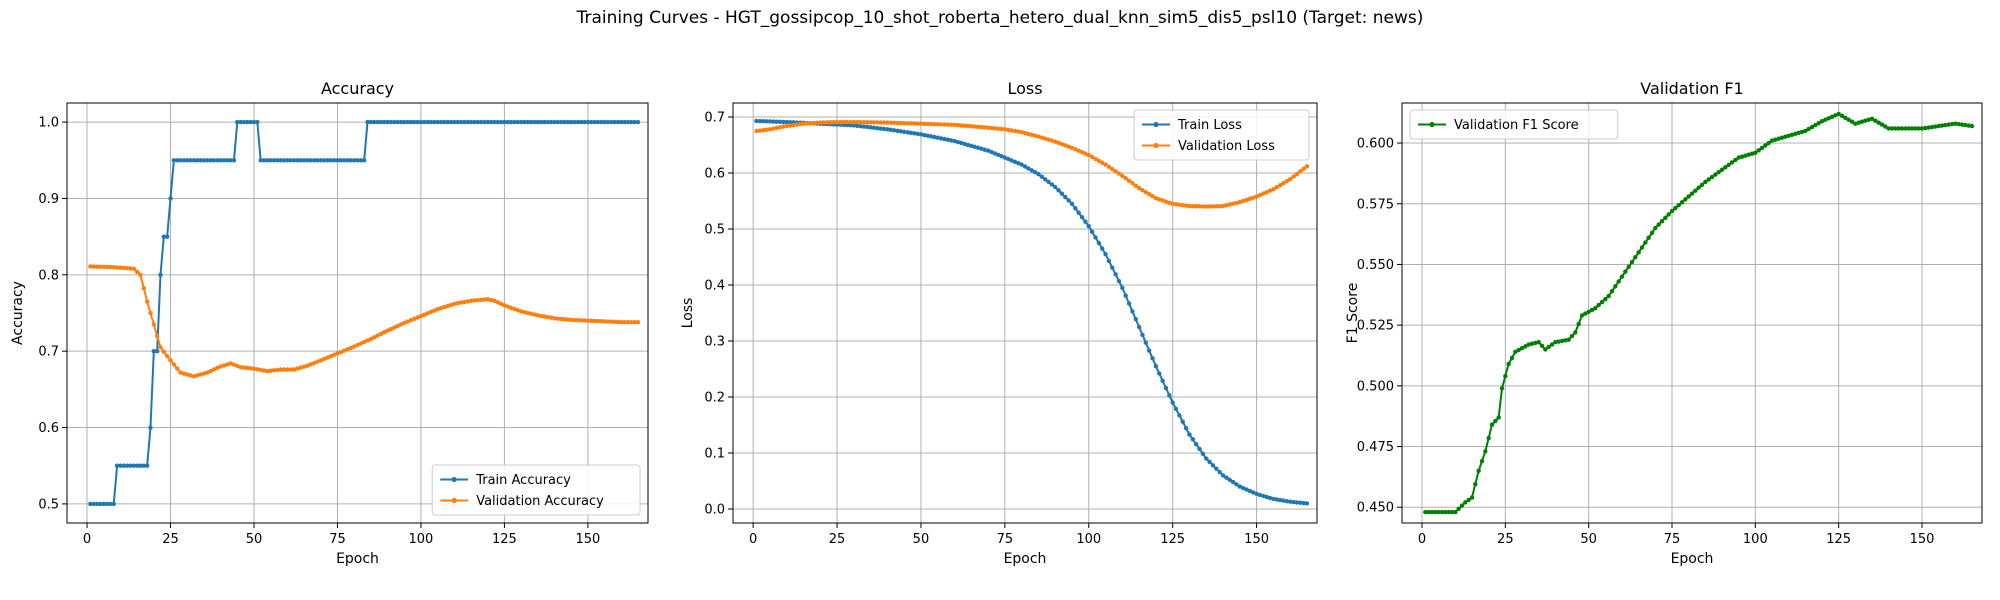  I want to click on y-tick-label: 0.550, so click(1375, 265).